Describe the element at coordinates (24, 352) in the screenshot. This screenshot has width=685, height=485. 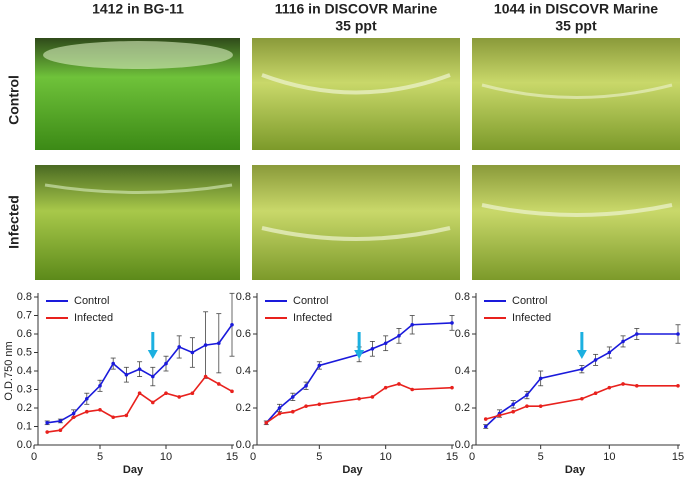
I see `y-tick-label: 0.5` at that location.